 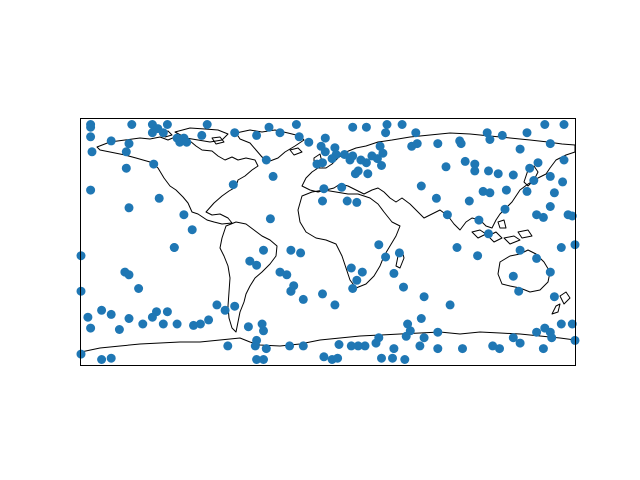 What do you see at coordinates (524, 271) in the screenshot?
I see `australia-coastline` at bounding box center [524, 271].